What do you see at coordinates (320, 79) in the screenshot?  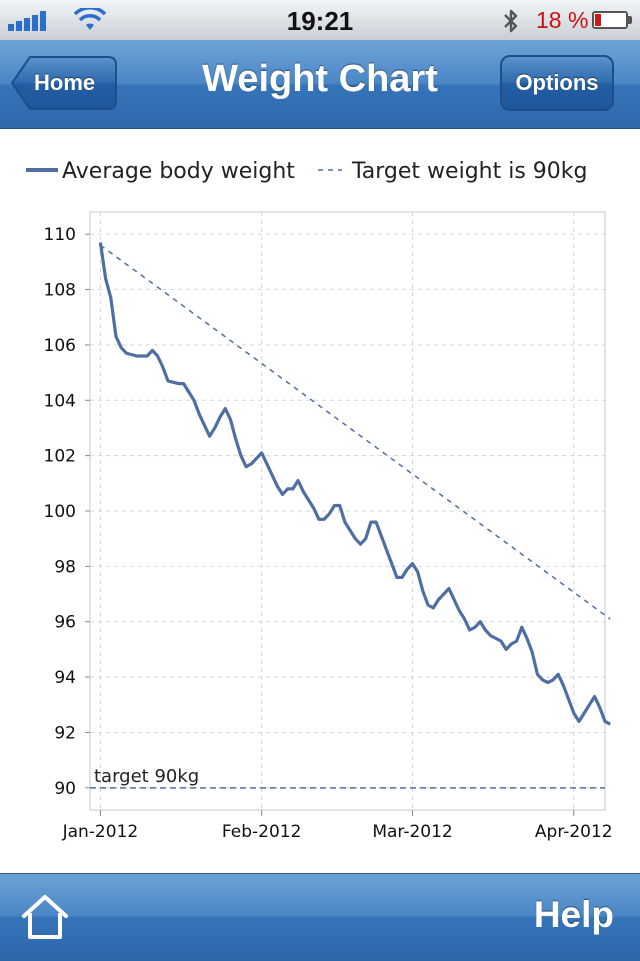 I see `page-title: Weight Chart` at bounding box center [320, 79].